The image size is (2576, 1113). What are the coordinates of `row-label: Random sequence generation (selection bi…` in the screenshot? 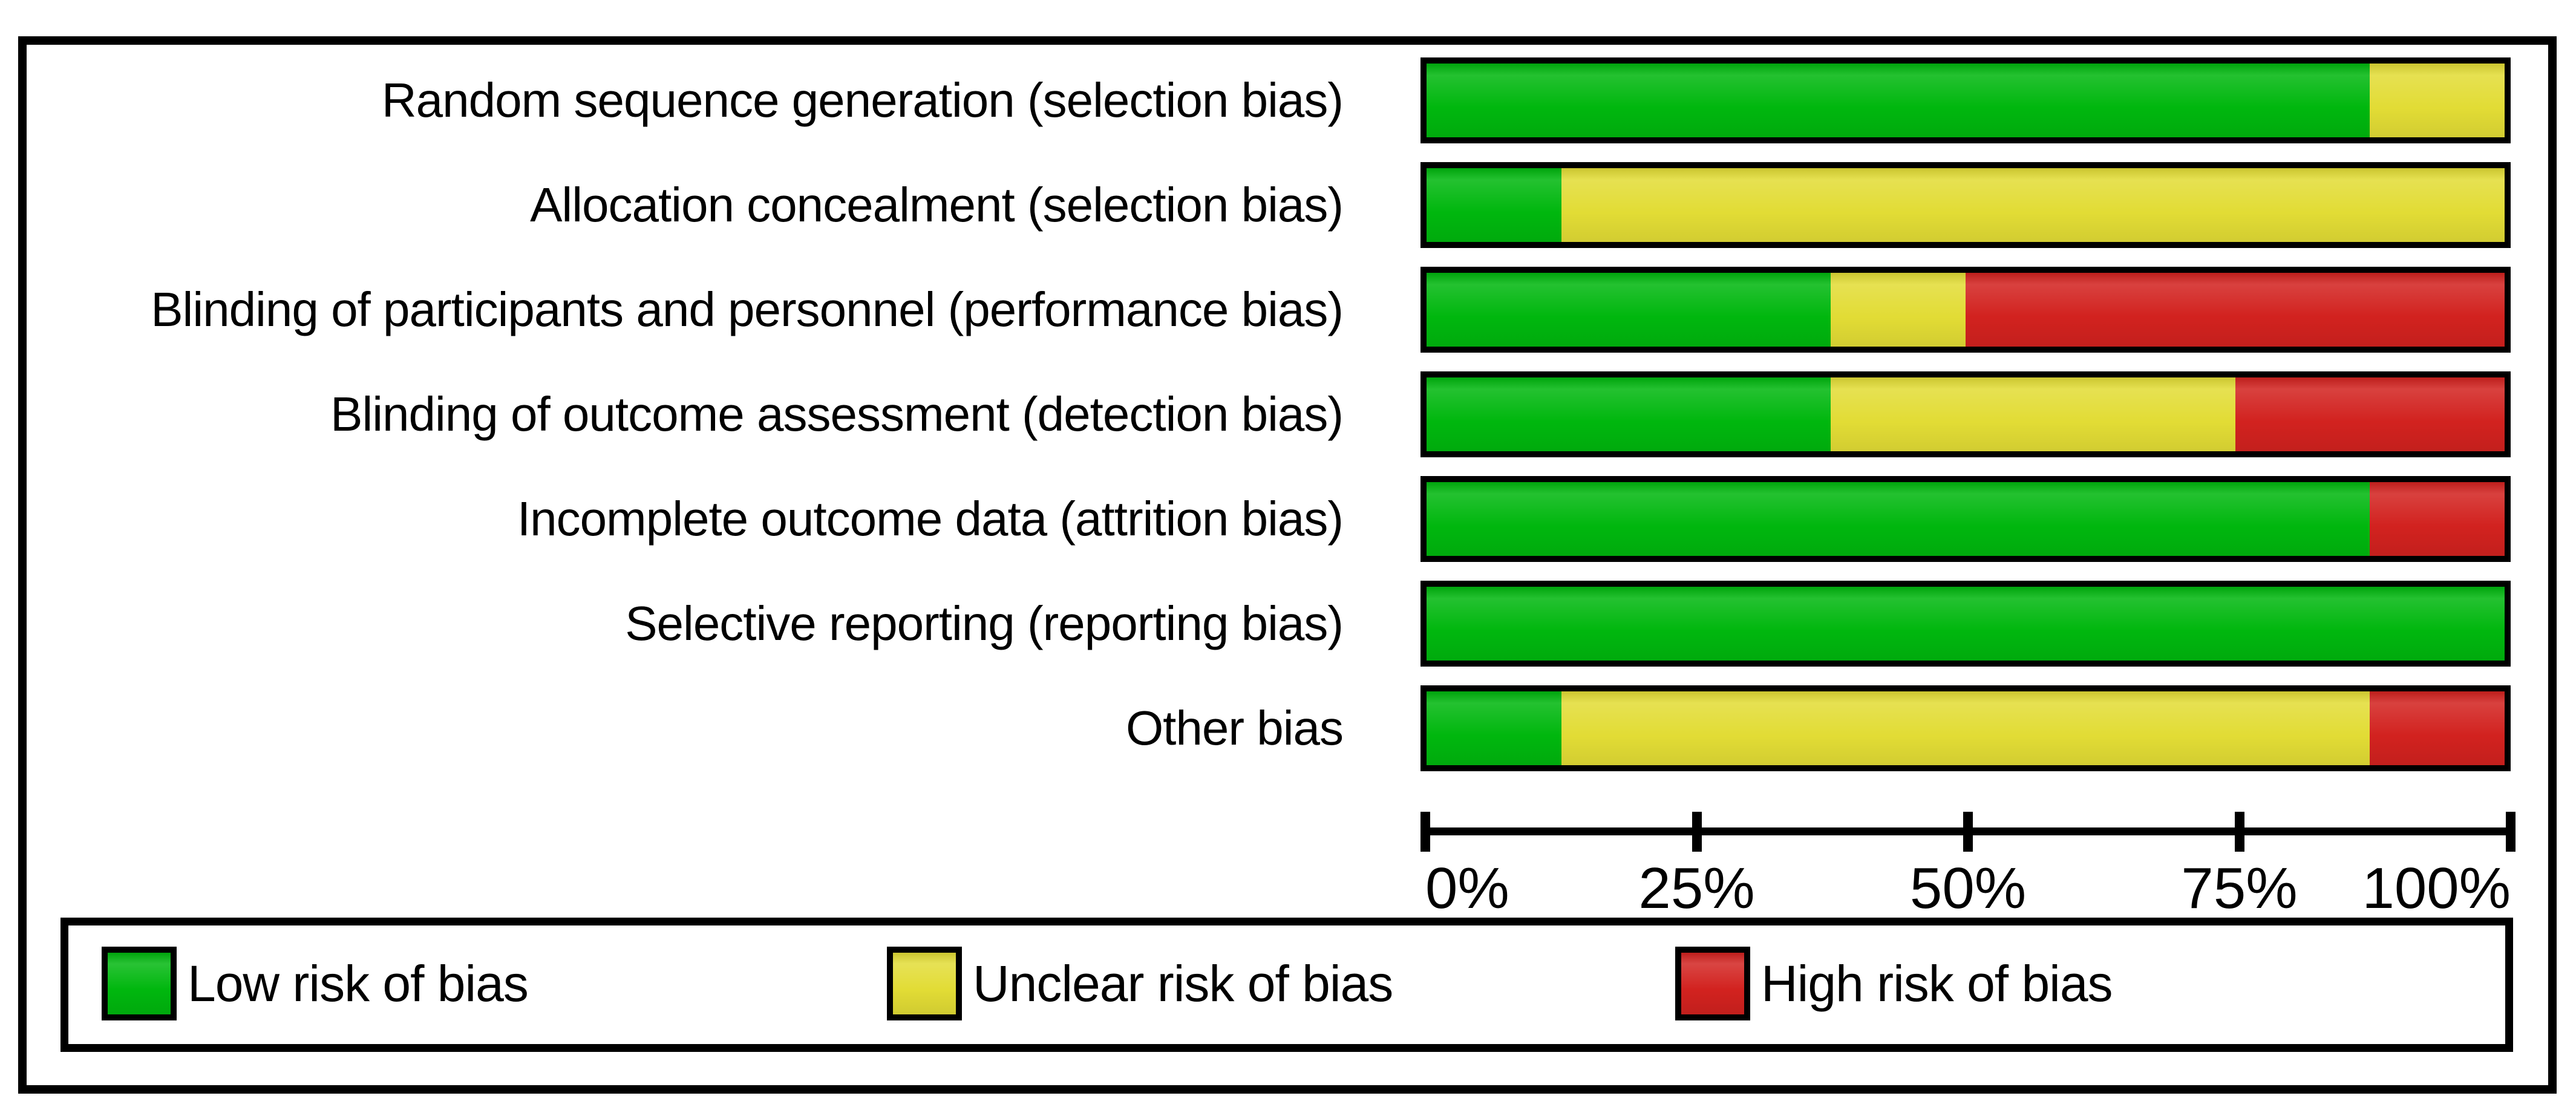 It's located at (862, 100).